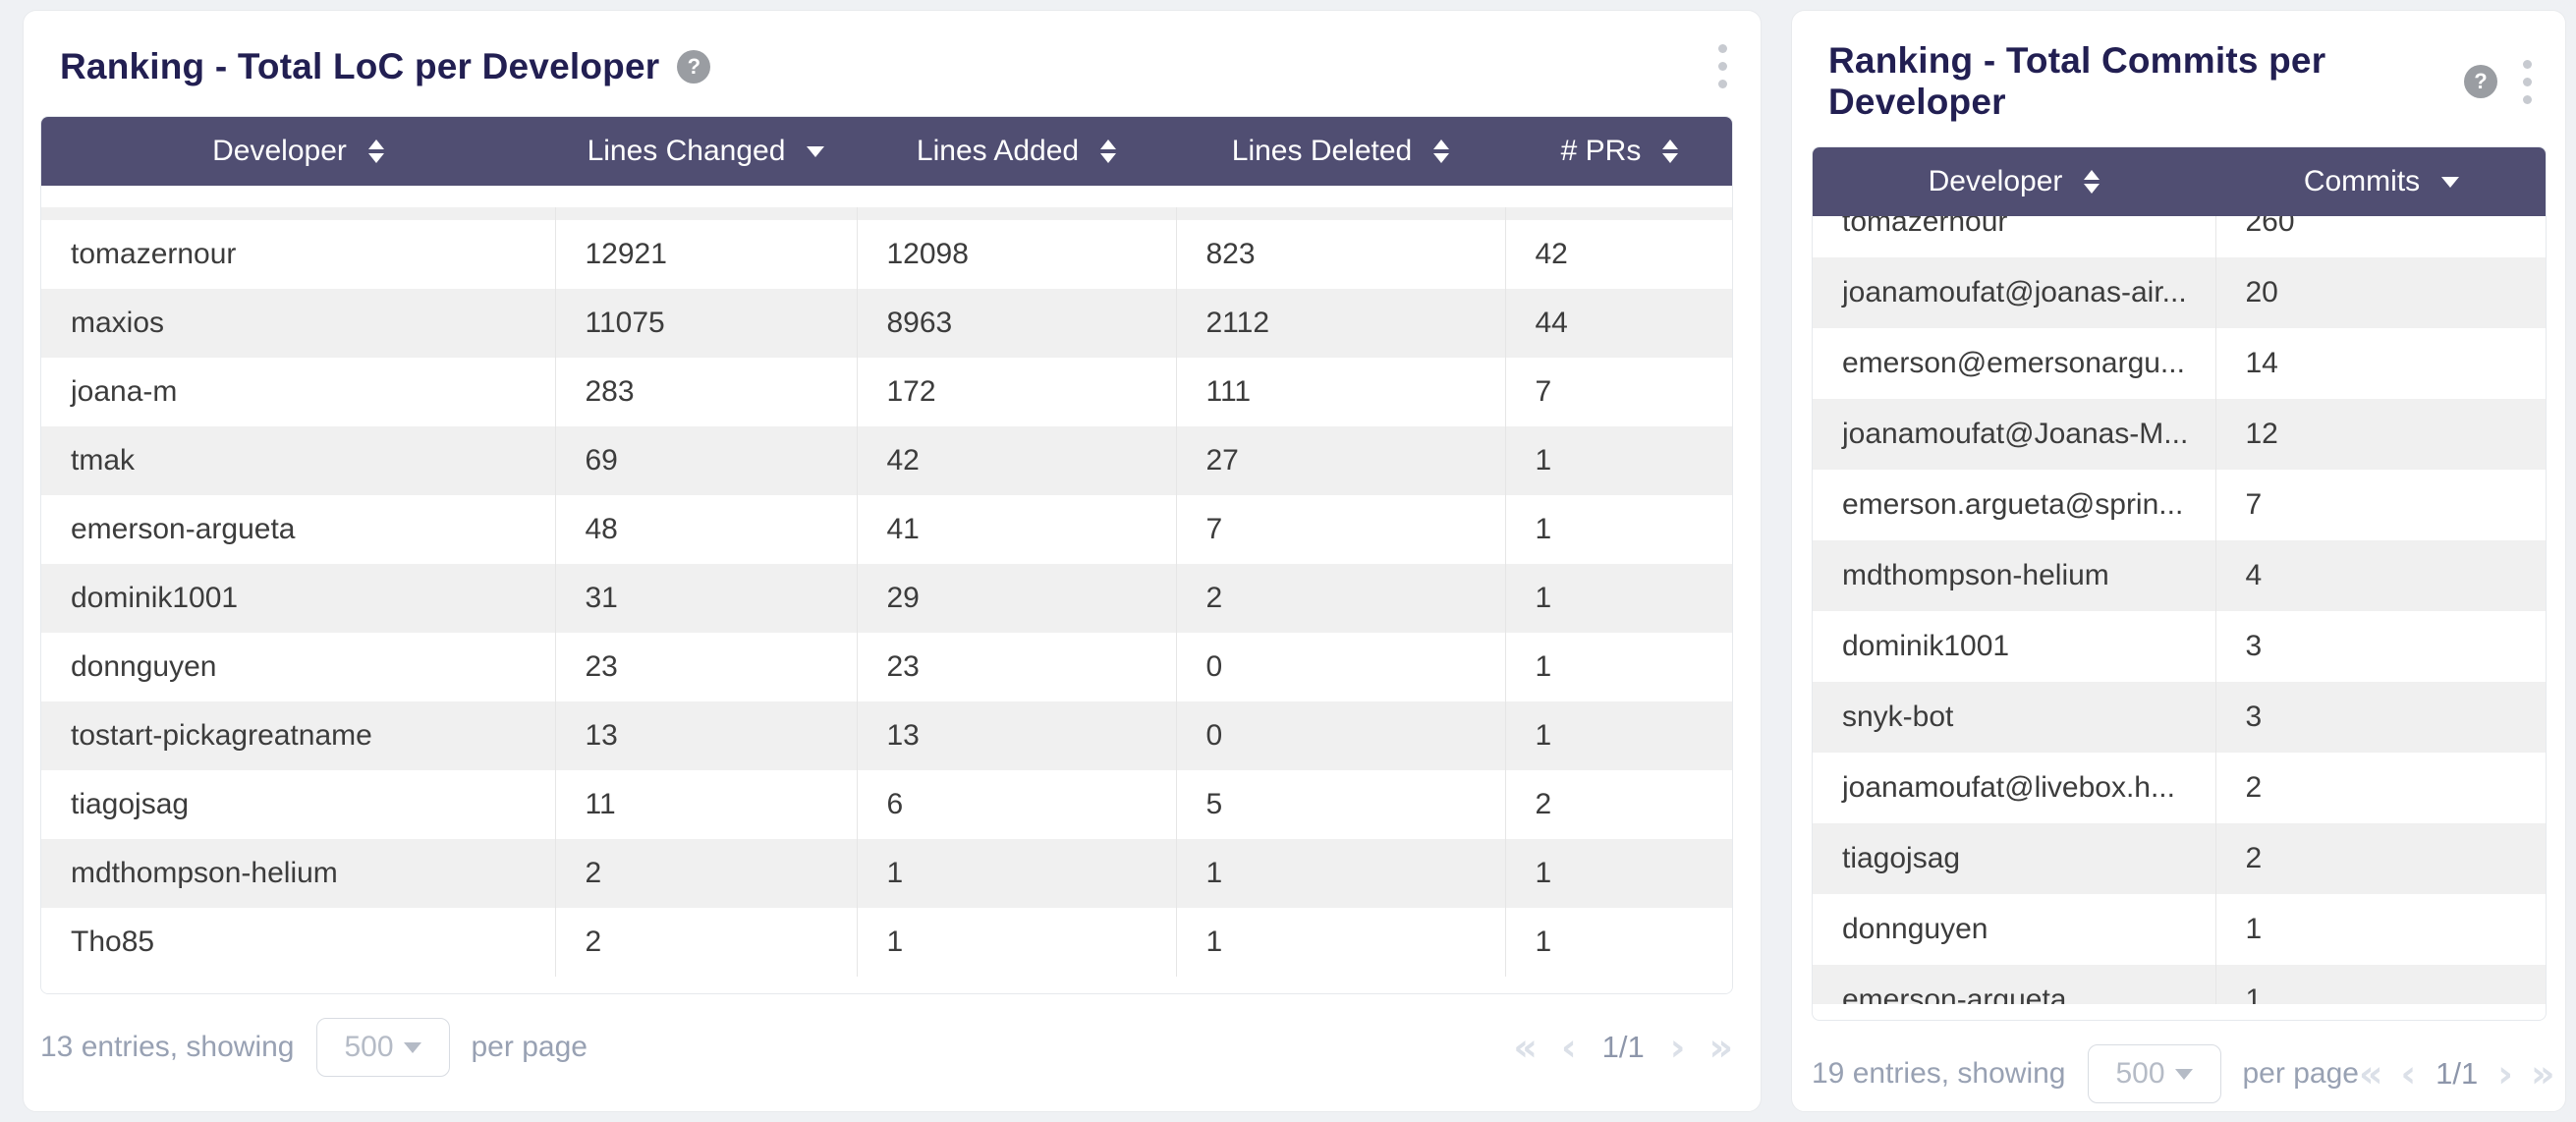 This screenshot has height=1122, width=2576. Describe the element at coordinates (886, 460) in the screenshot. I see `table-row: tmak 69 42 27 1` at that location.